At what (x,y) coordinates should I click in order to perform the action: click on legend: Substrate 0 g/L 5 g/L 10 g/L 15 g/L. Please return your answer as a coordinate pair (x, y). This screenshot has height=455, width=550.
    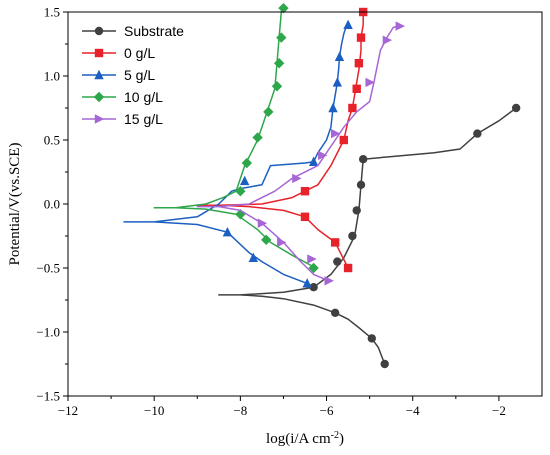
    Looking at the image, I should click on (133, 75).